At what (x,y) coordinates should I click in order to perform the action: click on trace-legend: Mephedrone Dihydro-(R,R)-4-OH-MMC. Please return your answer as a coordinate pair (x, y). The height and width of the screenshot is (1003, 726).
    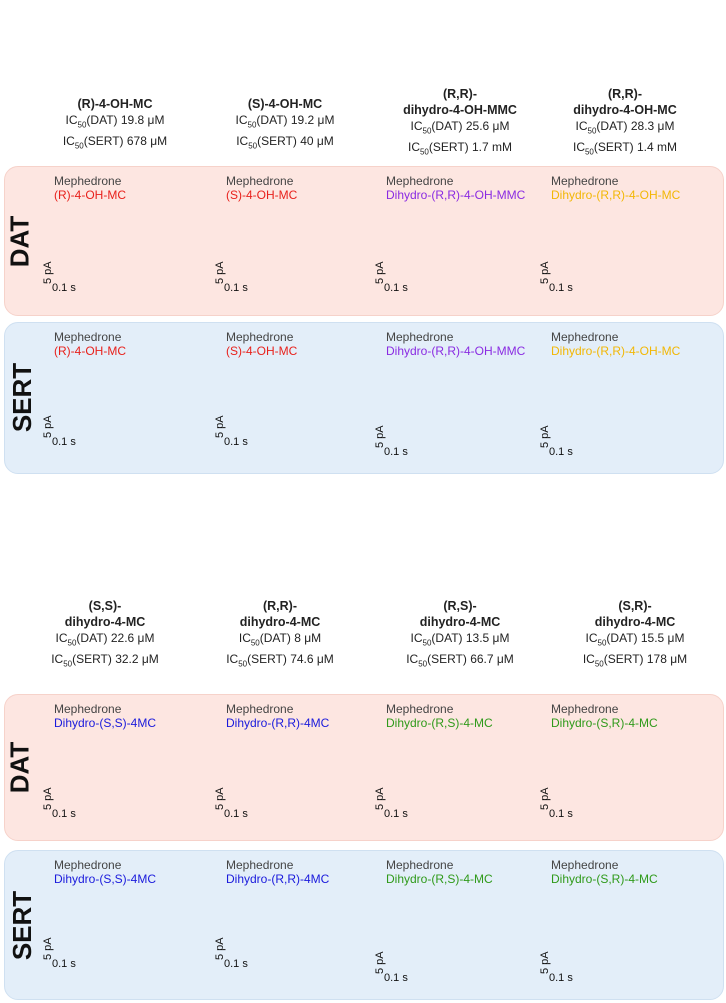
    Looking at the image, I should click on (455, 188).